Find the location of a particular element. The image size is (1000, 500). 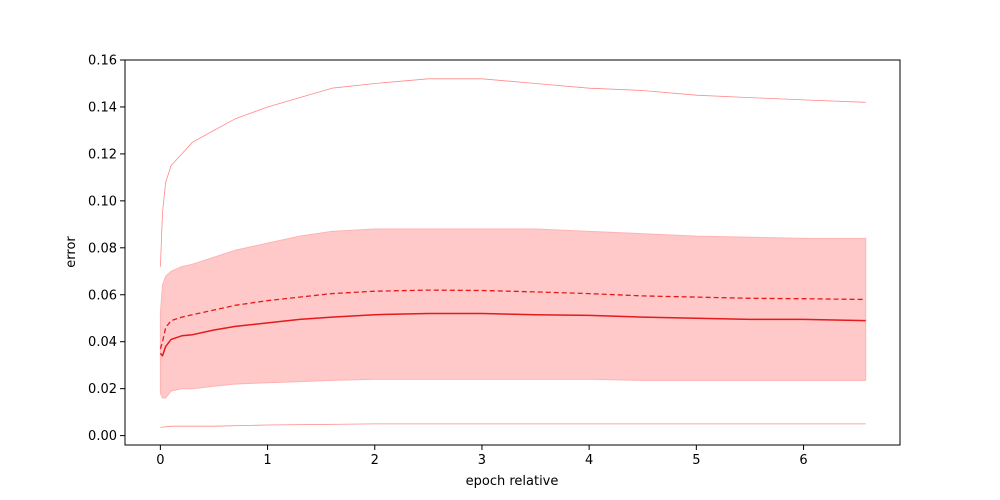

x-axis-label: epoch relative is located at coordinates (512, 481).